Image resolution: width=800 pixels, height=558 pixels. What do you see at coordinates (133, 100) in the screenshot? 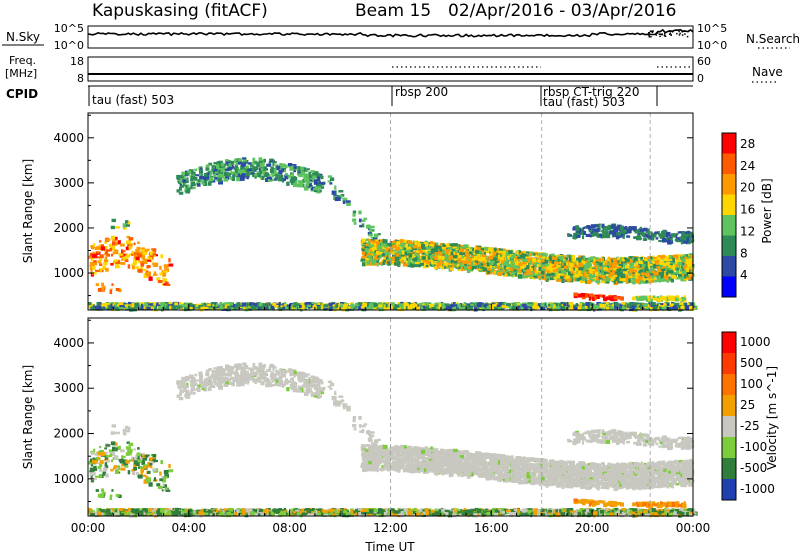
I see `cpid-segment-1: tau (fast) 503` at bounding box center [133, 100].